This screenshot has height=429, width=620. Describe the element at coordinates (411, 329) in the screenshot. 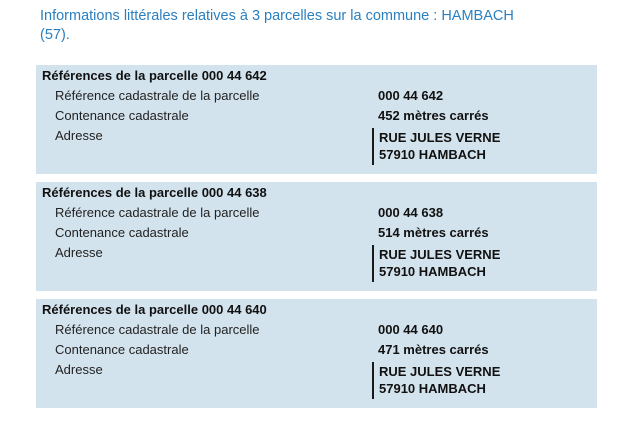

I see `reference-value: 000 44 640` at that location.